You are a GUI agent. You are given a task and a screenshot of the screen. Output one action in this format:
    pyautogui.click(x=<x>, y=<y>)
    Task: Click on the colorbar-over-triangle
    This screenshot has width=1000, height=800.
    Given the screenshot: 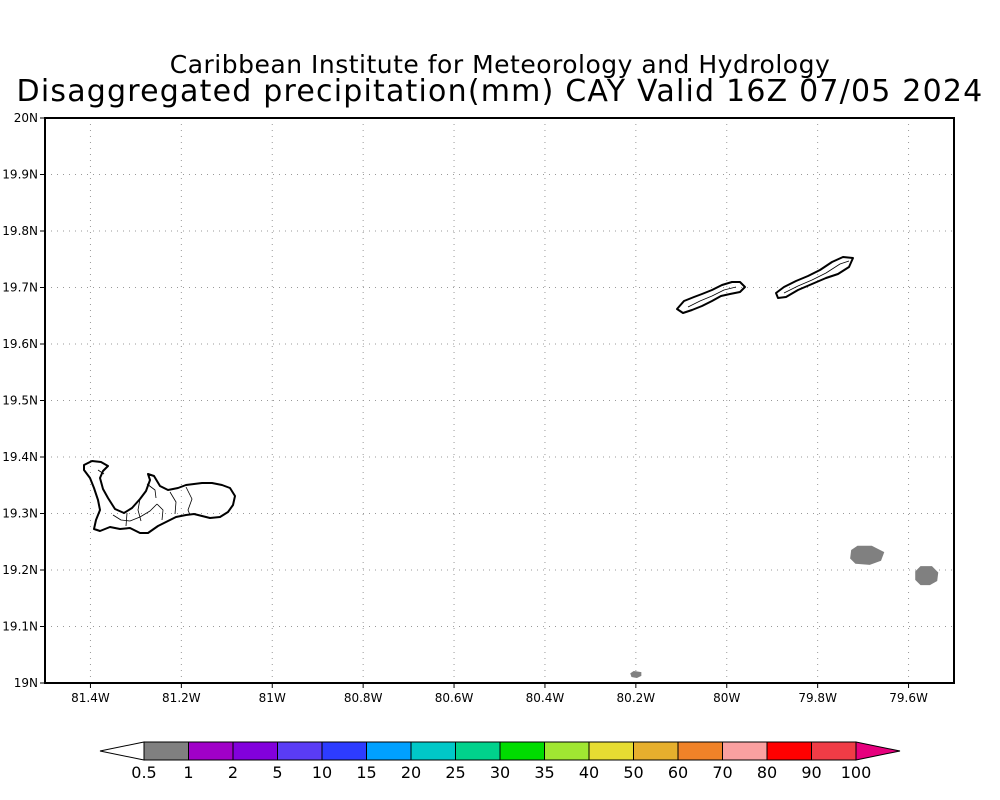 What is the action you would take?
    pyautogui.click(x=878, y=751)
    